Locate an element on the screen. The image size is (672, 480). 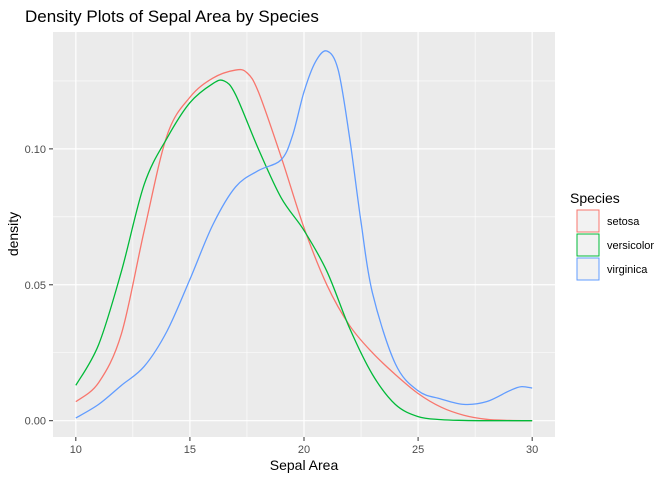
y-tick-label: 0.05 is located at coordinates (35, 286).